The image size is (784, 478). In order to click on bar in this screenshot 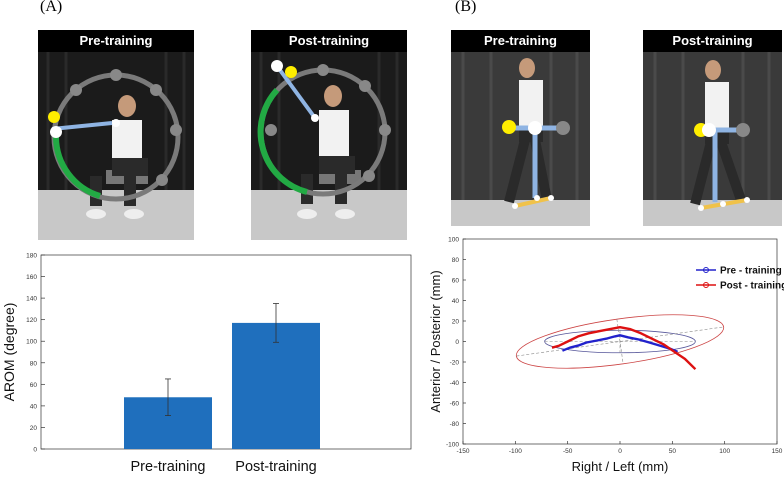, I will do `click(276, 385)`.